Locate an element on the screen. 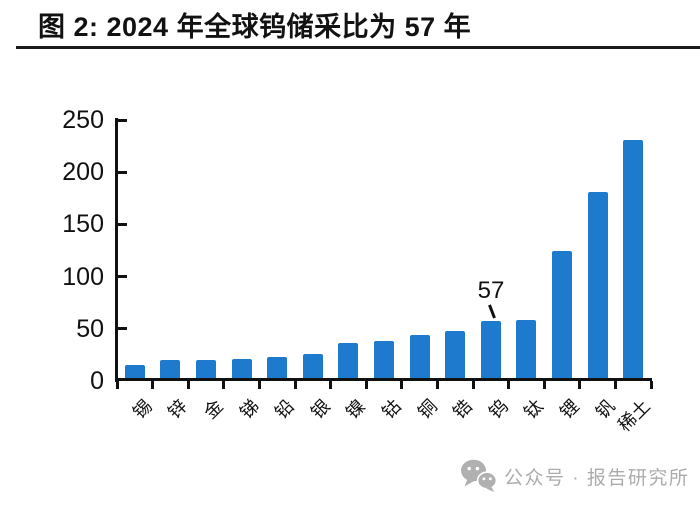 This screenshot has height=507, width=700. y-tick-label: 150 is located at coordinates (83, 224).